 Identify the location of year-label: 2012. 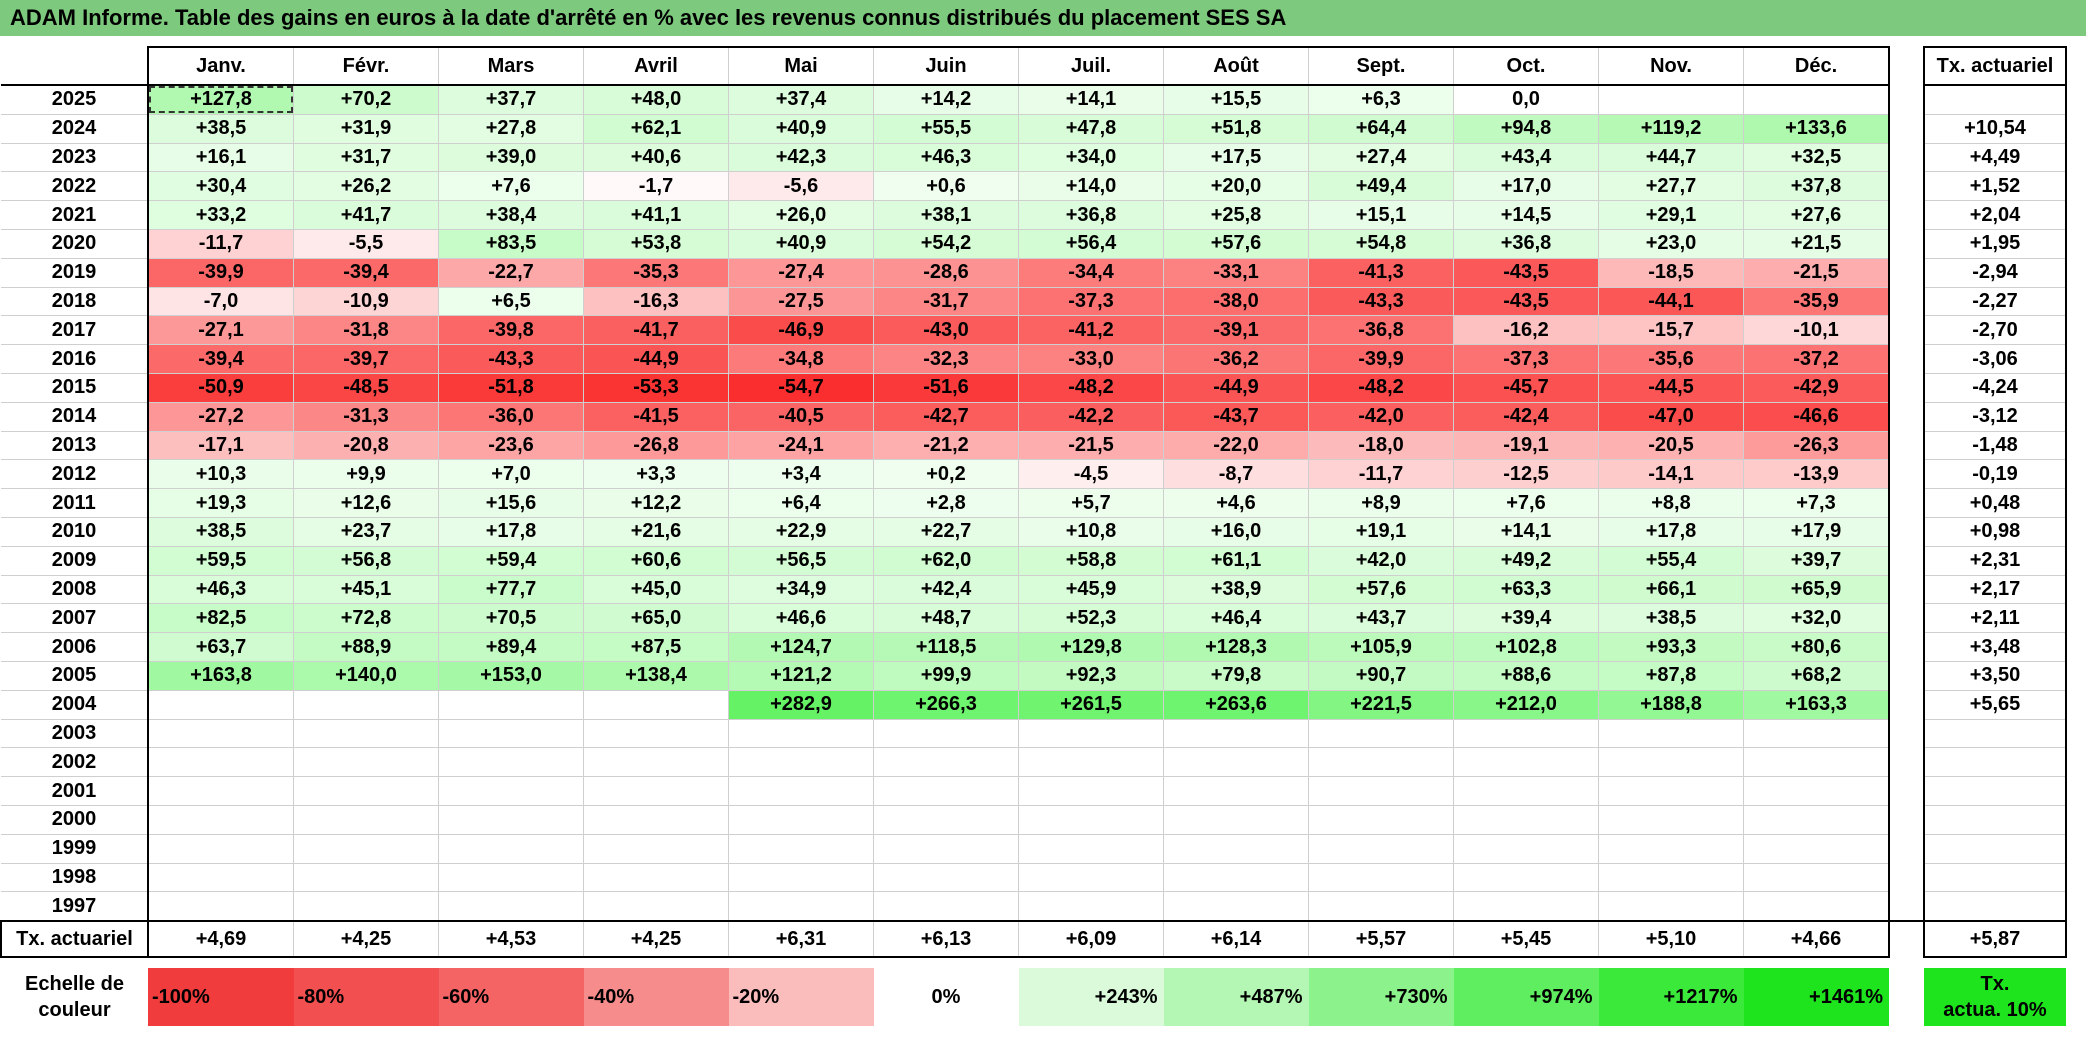
(75, 474).